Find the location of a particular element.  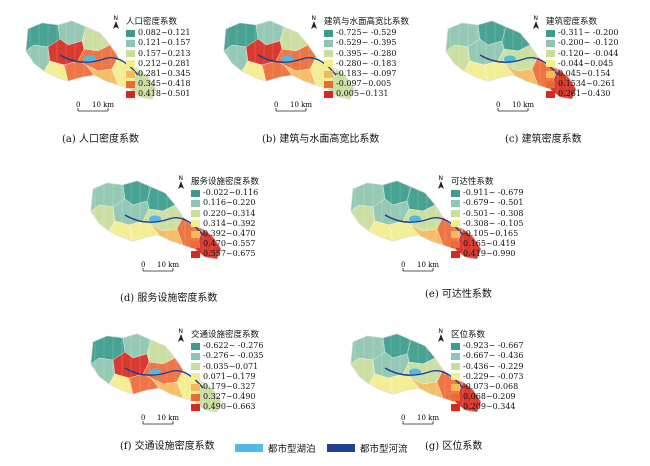

map-svg-c: N 0 10 km is located at coordinates (511, 63).